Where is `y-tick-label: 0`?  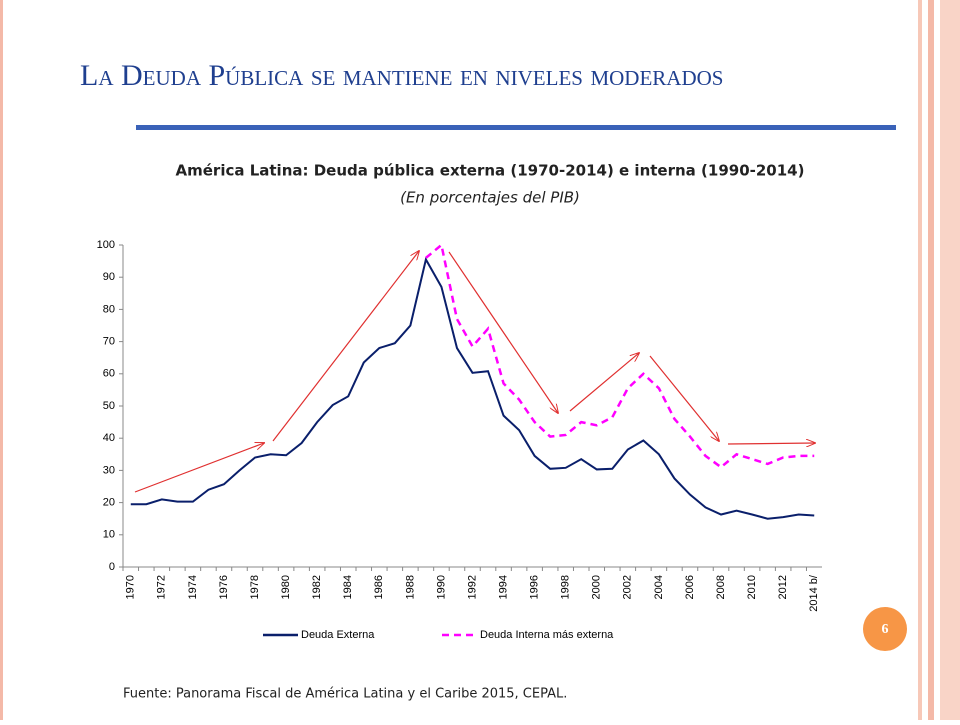 y-tick-label: 0 is located at coordinates (112, 567).